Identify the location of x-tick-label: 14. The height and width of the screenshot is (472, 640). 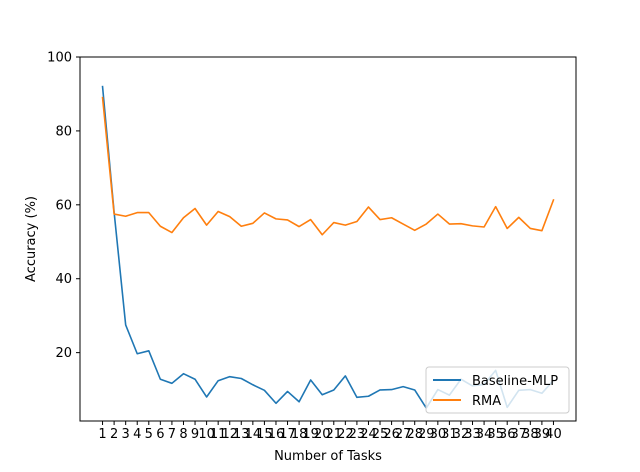
(253, 434).